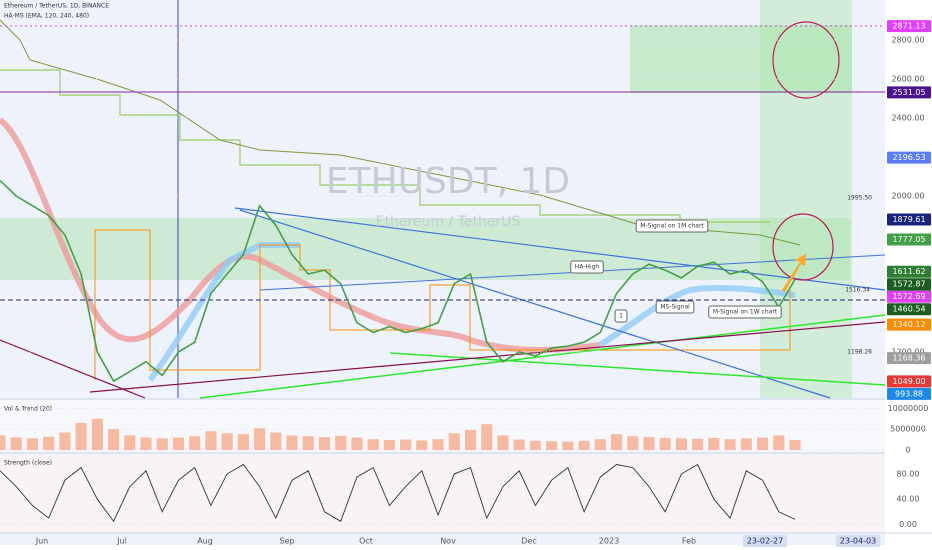 The height and width of the screenshot is (550, 932). What do you see at coordinates (587, 267) in the screenshot?
I see `annotation: HA-High` at bounding box center [587, 267].